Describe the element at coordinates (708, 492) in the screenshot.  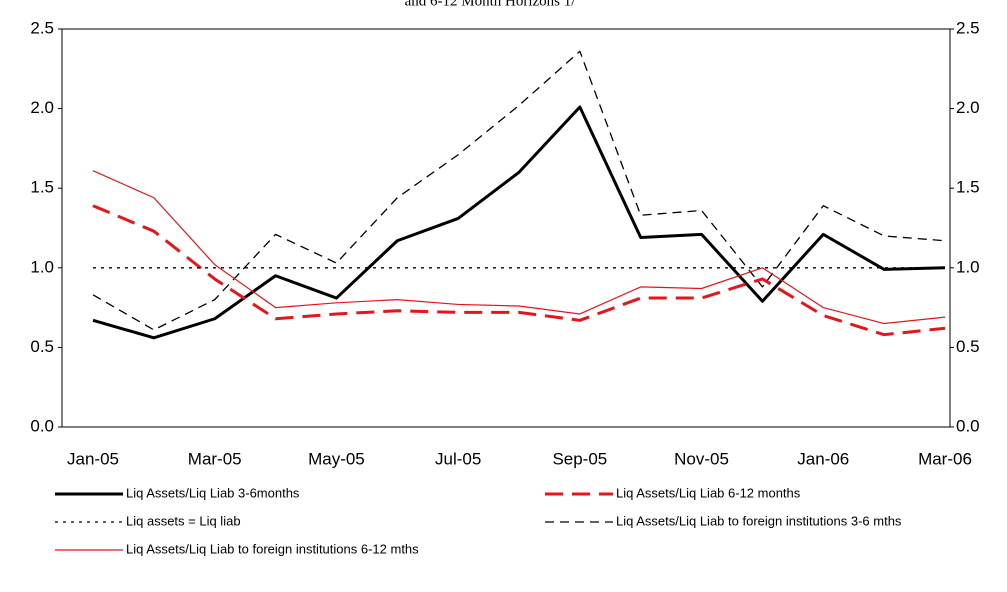
I see `legend-label: Liq Assets/Liq Liab 6-12 months` at that location.